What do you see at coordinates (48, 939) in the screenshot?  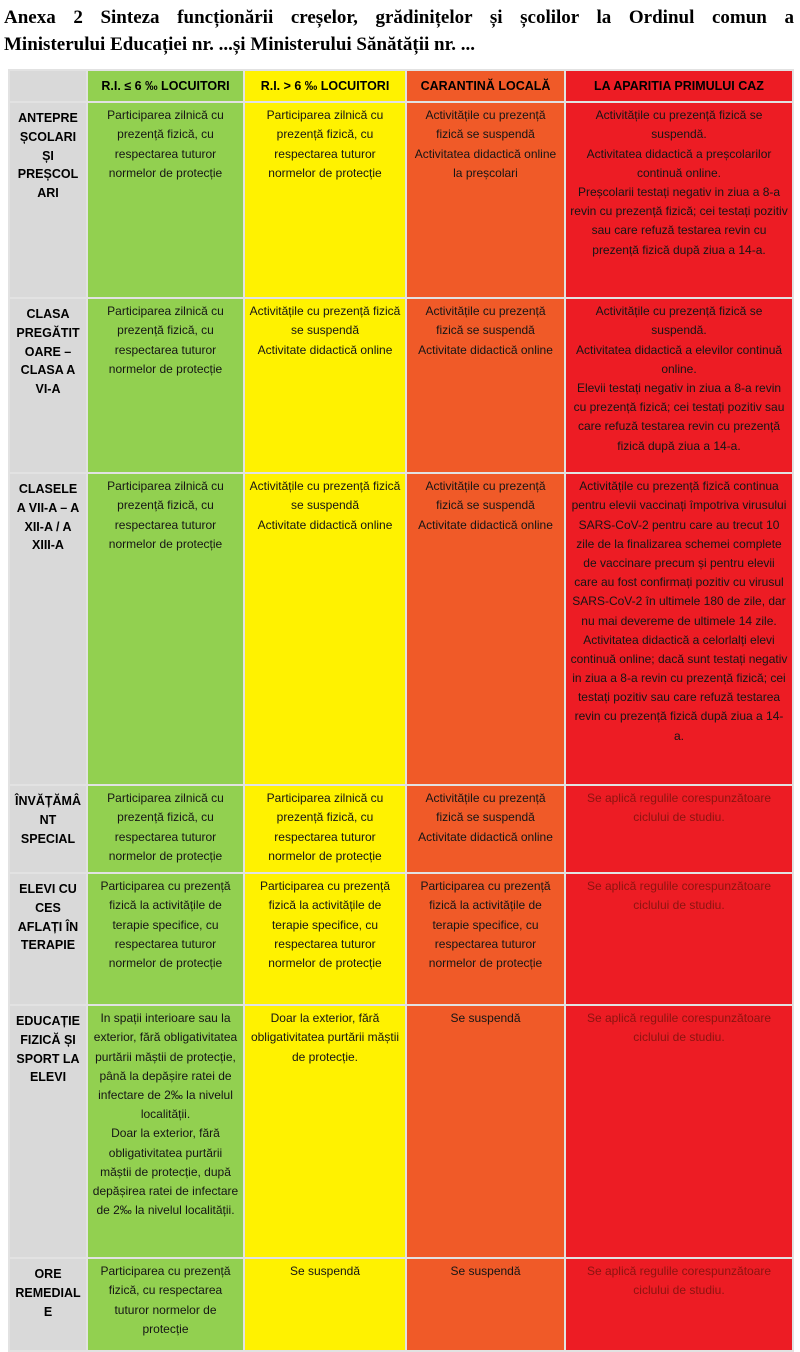 I see `row-label-elevi-ces: ELEVI CU CES AFLAȚI ÎN TERAPIE` at bounding box center [48, 939].